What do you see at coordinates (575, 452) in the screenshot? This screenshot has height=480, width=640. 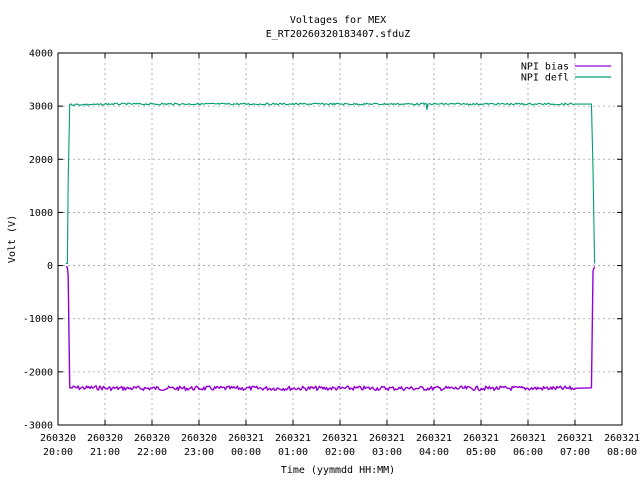 I see `x-tick-time: 07:00` at bounding box center [575, 452].